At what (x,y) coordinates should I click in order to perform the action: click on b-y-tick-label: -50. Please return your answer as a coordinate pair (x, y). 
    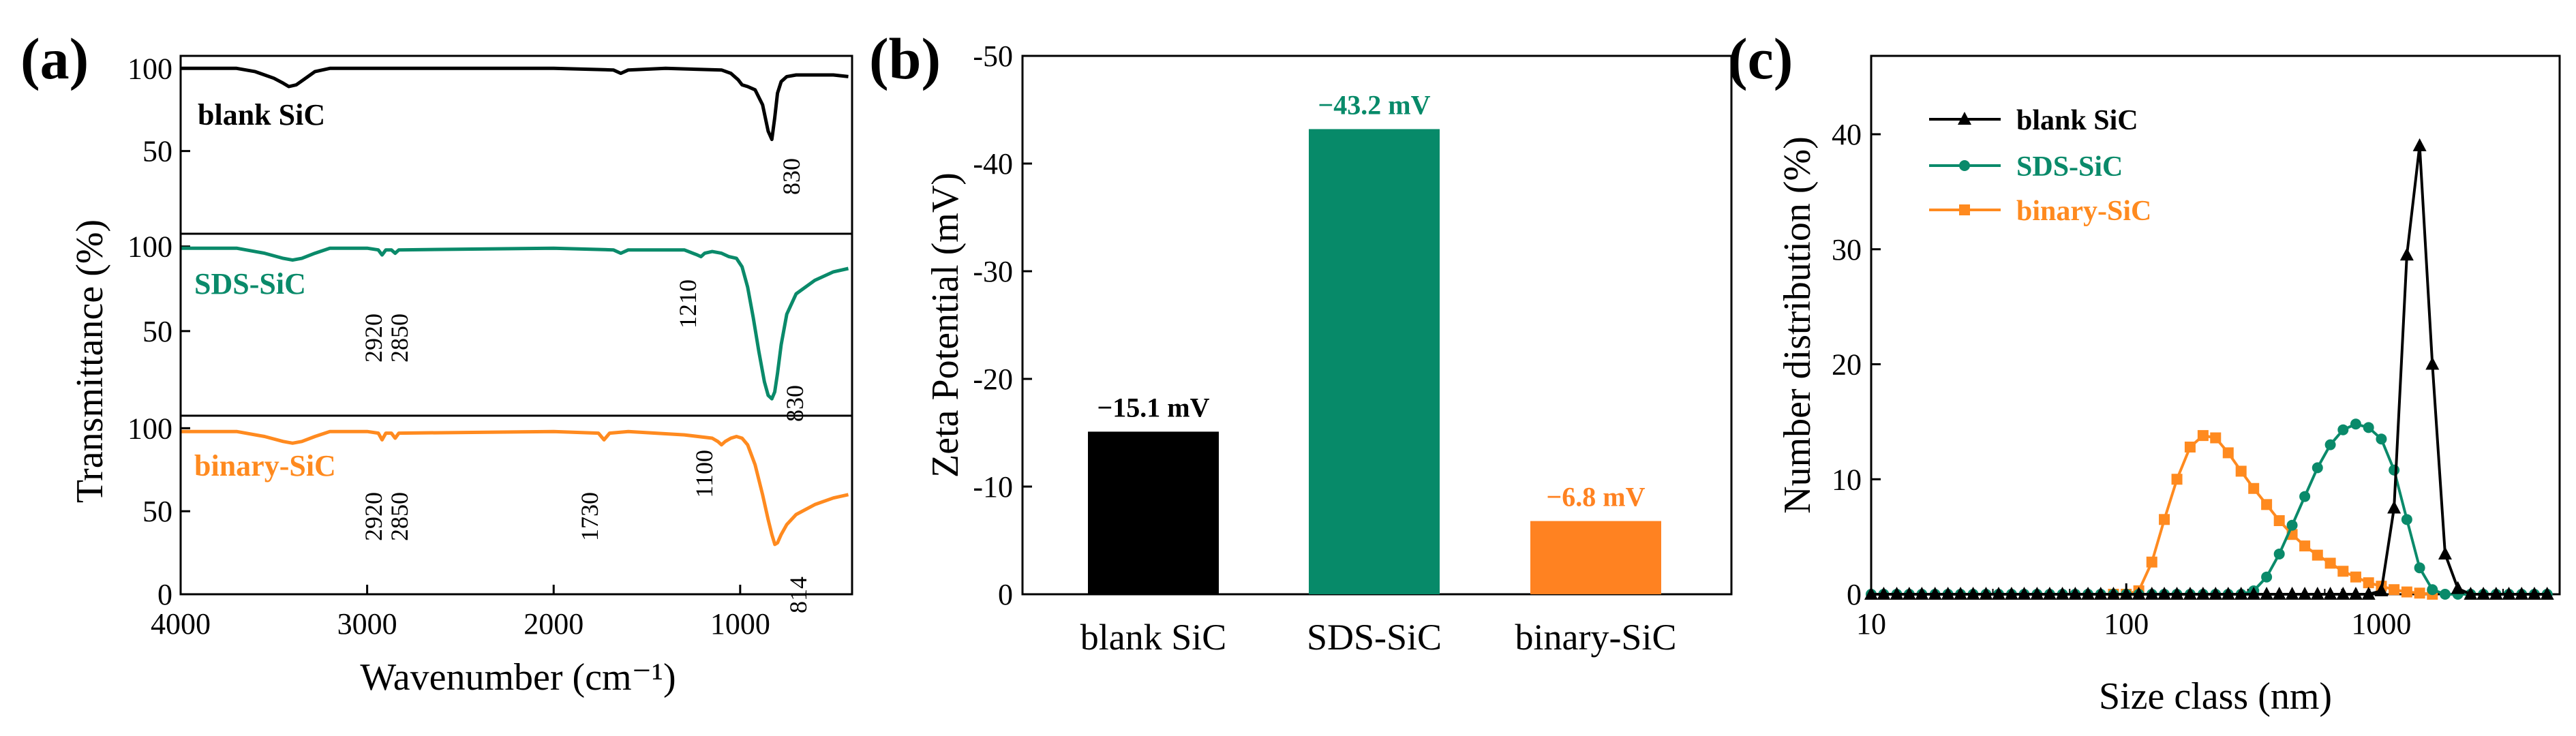
    Looking at the image, I should click on (993, 56).